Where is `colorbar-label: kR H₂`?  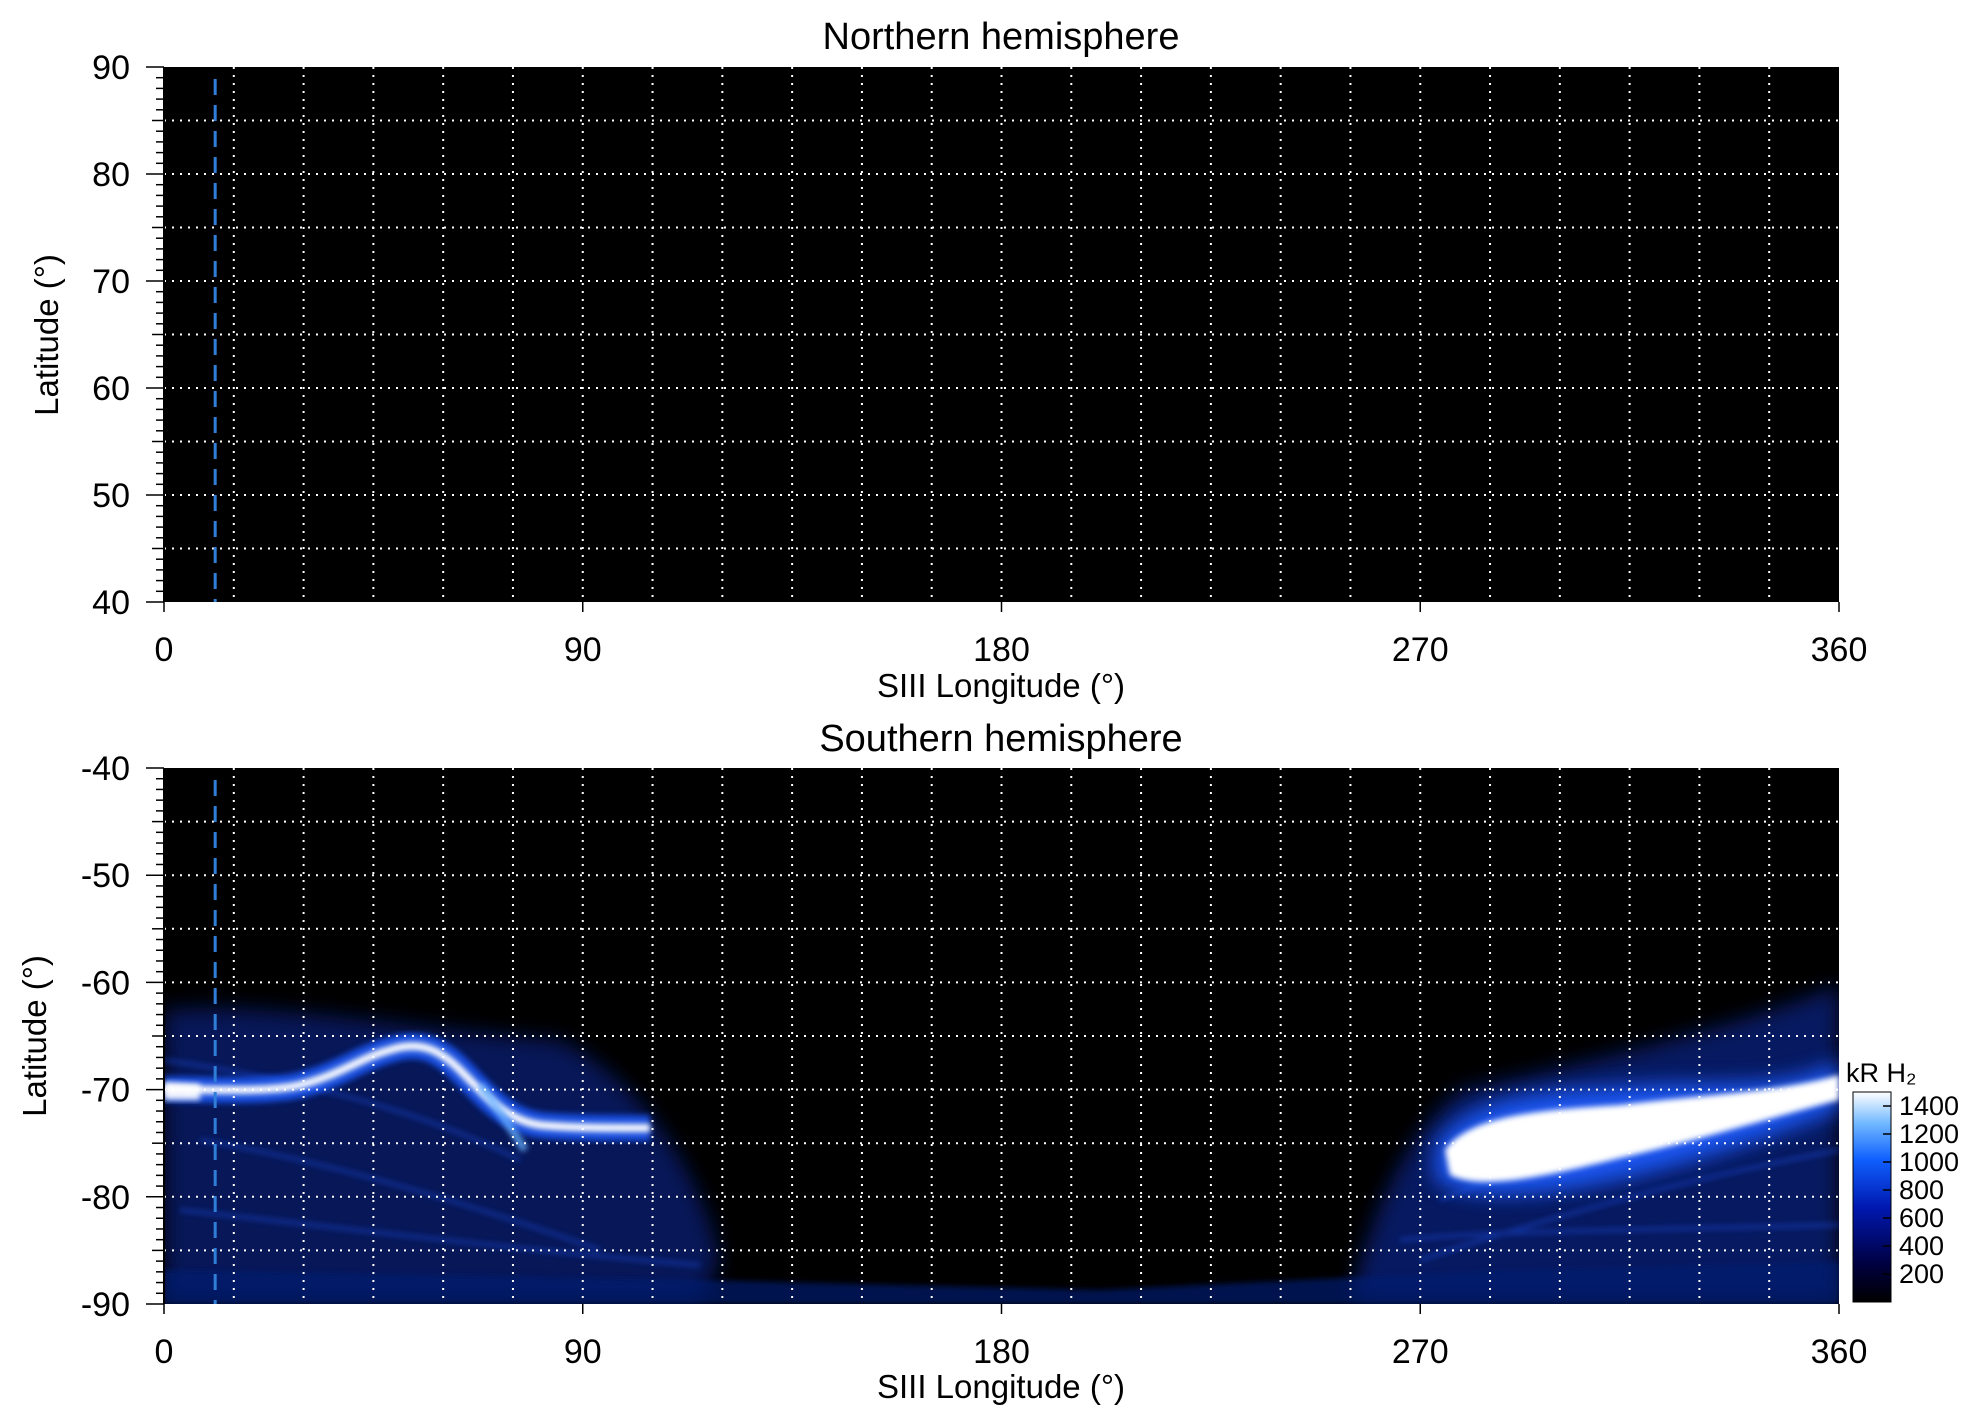 colorbar-label: kR H₂ is located at coordinates (1881, 1073).